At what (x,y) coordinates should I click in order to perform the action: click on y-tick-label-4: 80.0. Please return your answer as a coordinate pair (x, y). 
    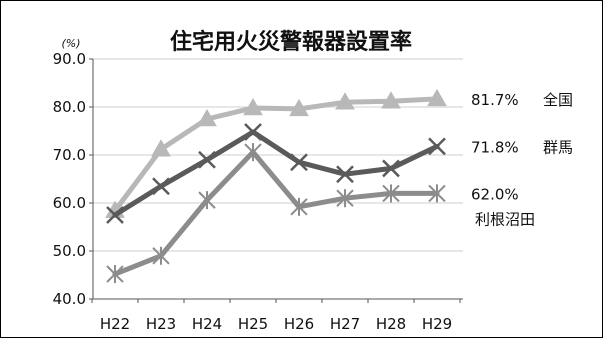
    Looking at the image, I should click on (69, 107).